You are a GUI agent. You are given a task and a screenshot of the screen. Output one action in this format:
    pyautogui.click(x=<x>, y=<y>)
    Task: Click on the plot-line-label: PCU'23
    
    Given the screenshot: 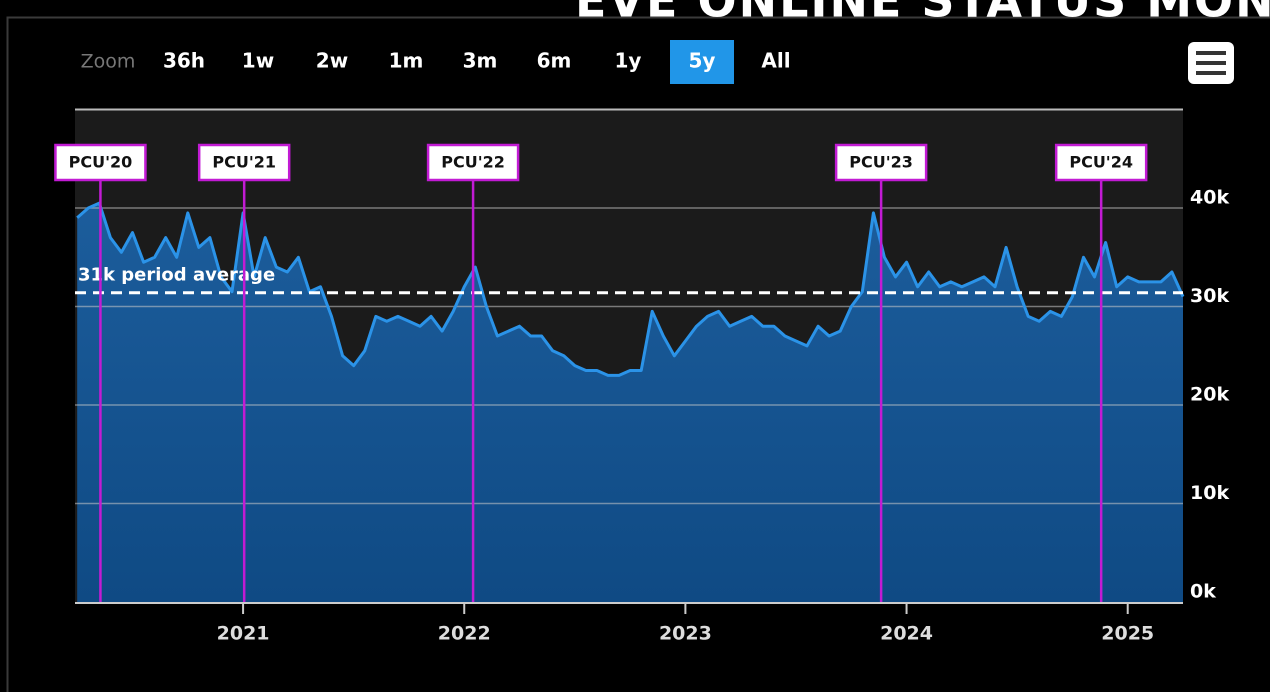 What is the action you would take?
    pyautogui.click(x=881, y=162)
    